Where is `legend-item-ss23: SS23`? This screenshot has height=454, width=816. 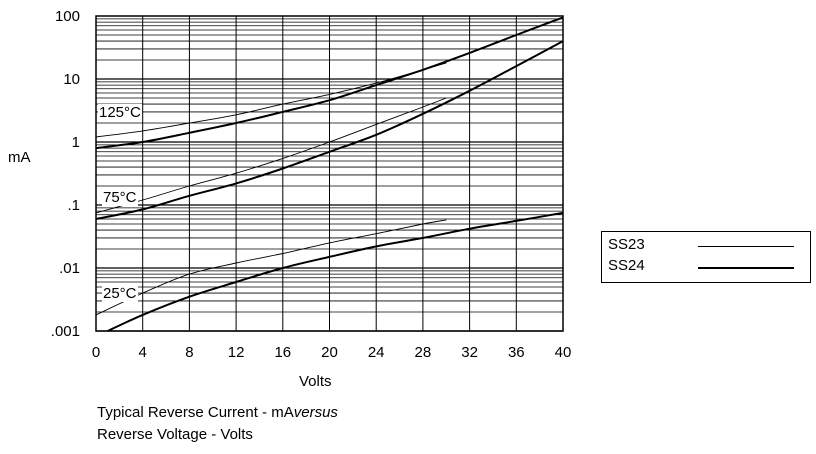 legend-item-ss23: SS23 is located at coordinates (626, 245).